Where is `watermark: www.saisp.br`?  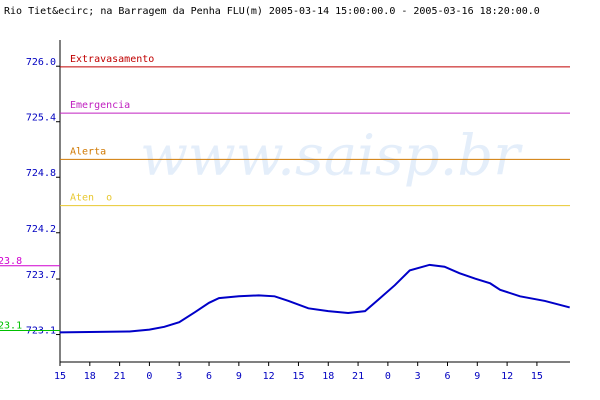 watermark: www.saisp.br is located at coordinates (331, 156).